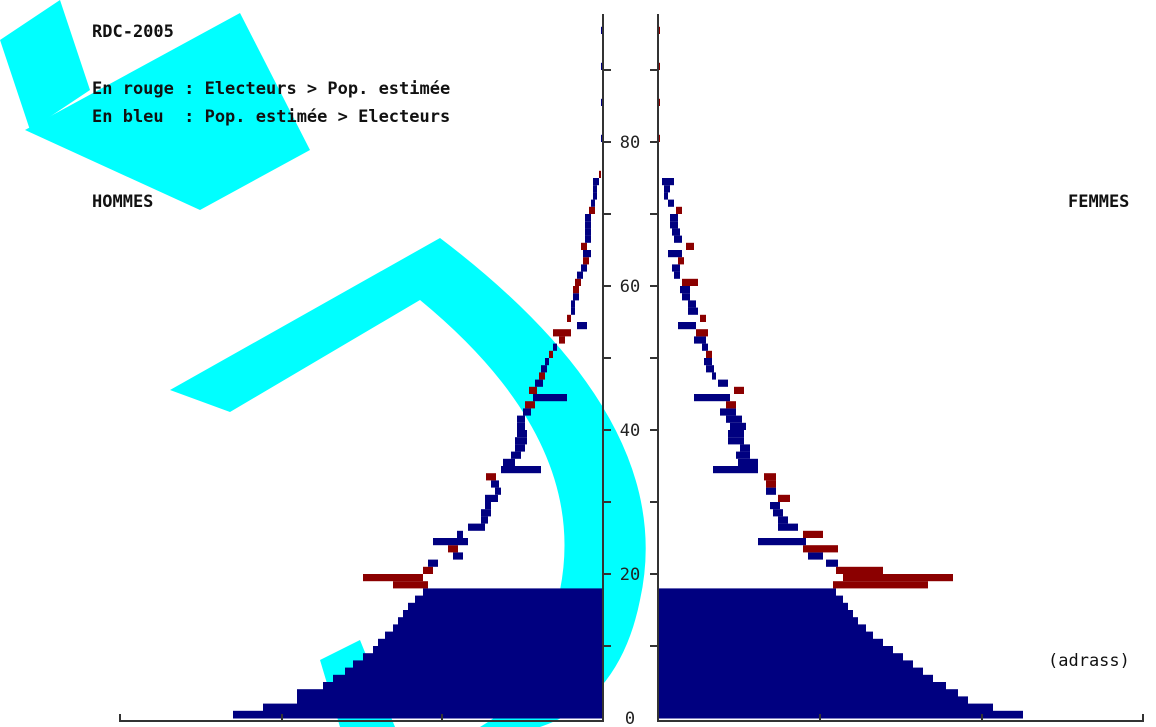 The width and height of the screenshot is (1156, 727). What do you see at coordinates (630, 143) in the screenshot?
I see `y-tick-label: 80` at bounding box center [630, 143].